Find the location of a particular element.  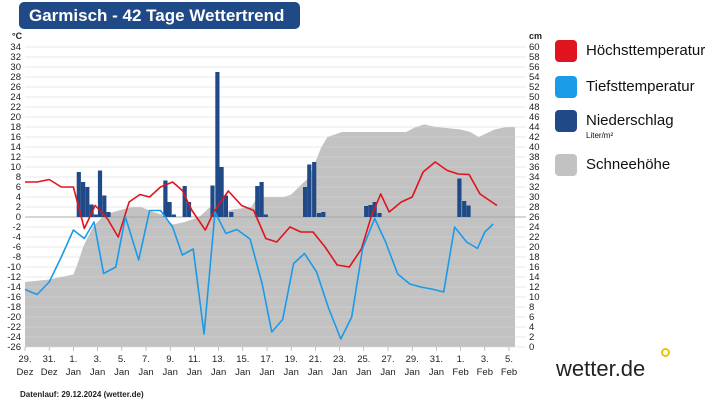

x-axis-tick-label-day: 7. is located at coordinates (146, 359).